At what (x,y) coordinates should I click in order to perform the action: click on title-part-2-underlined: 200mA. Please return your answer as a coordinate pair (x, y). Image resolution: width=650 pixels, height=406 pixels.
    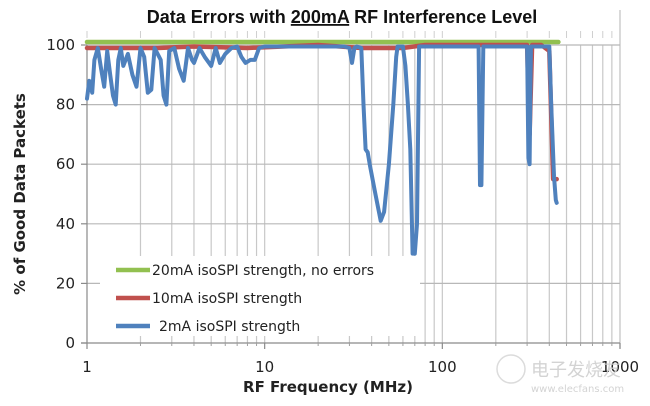
    Looking at the image, I should click on (320, 17).